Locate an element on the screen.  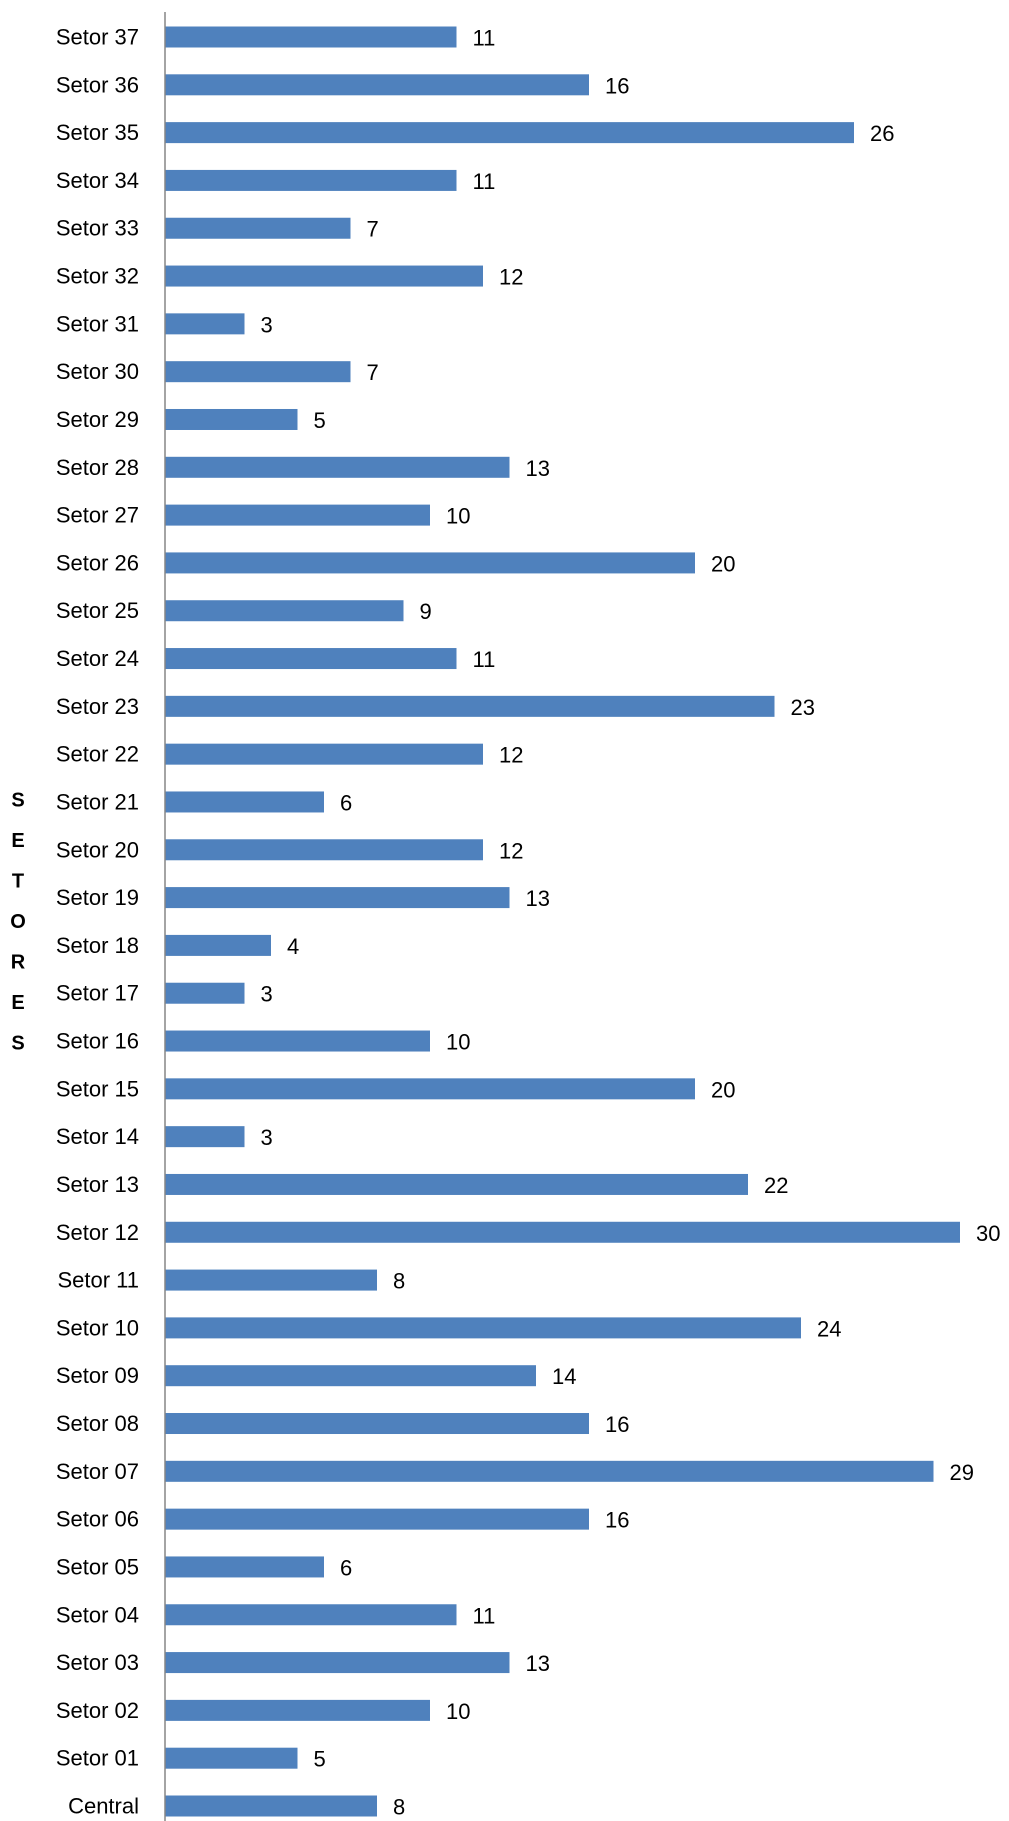
data-label: 4 is located at coordinates (293, 946).